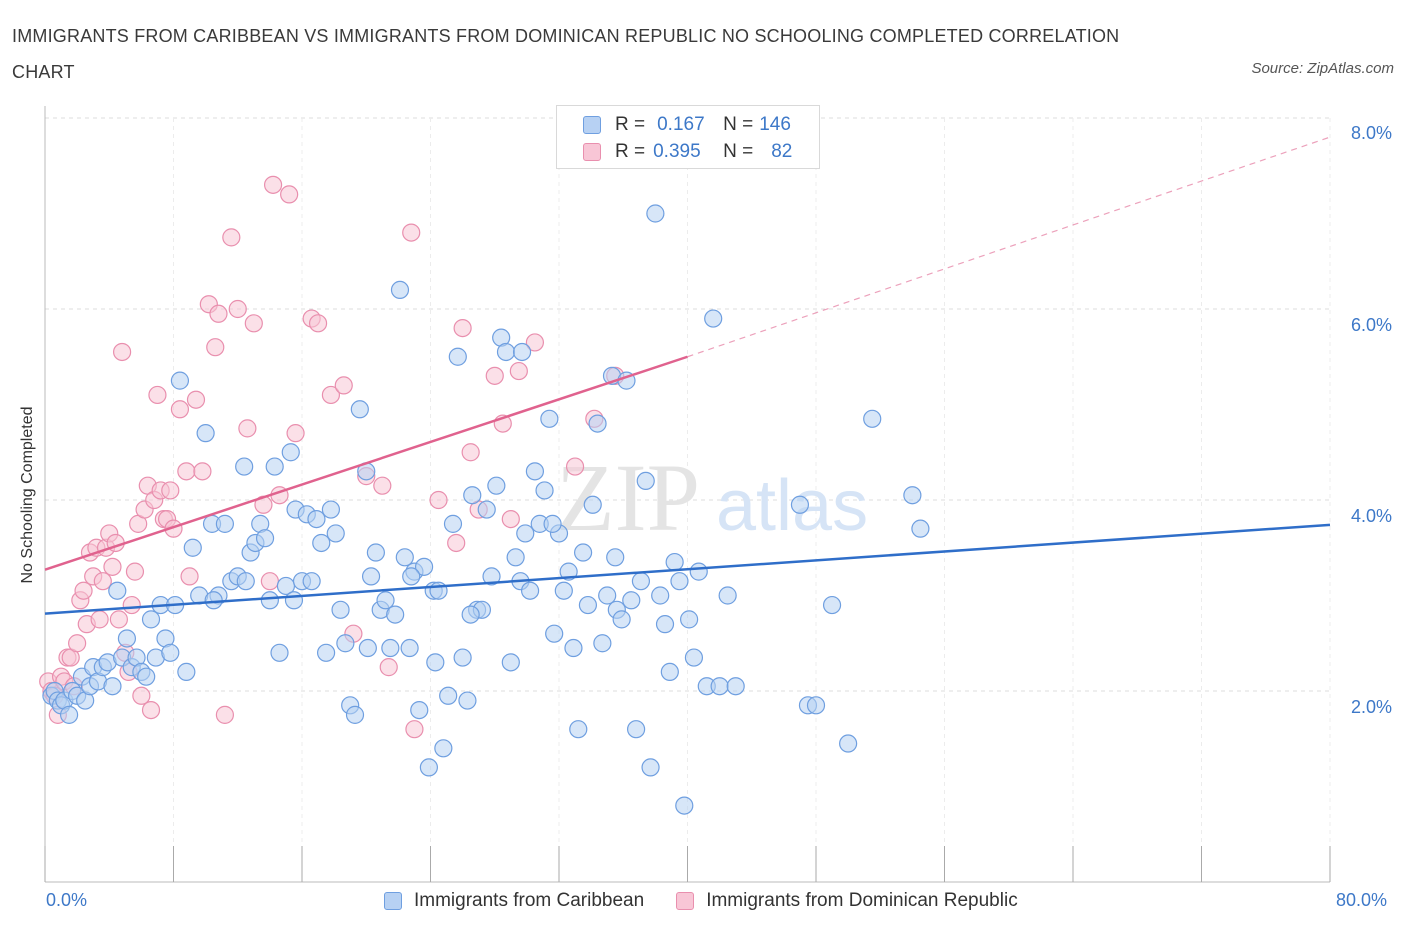  I want to click on legend-r-label: R =, so click(630, 124).